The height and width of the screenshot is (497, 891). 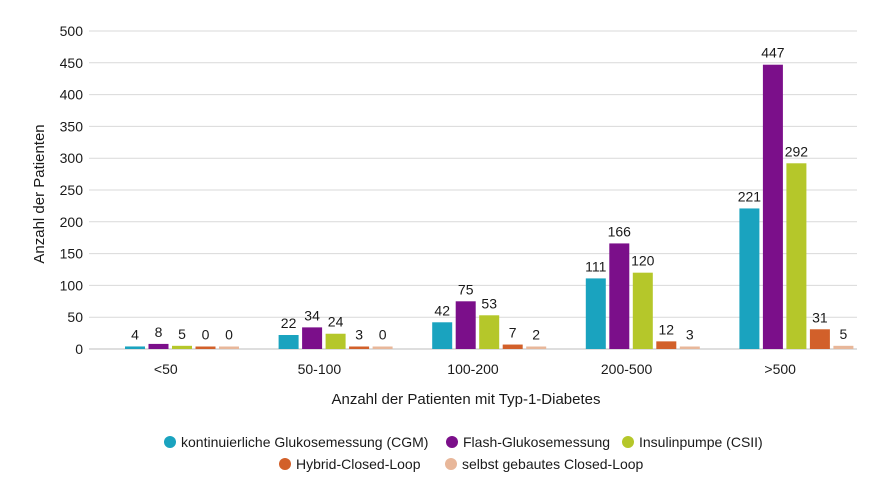 What do you see at coordinates (513, 333) in the screenshot?
I see `data-label: 7` at bounding box center [513, 333].